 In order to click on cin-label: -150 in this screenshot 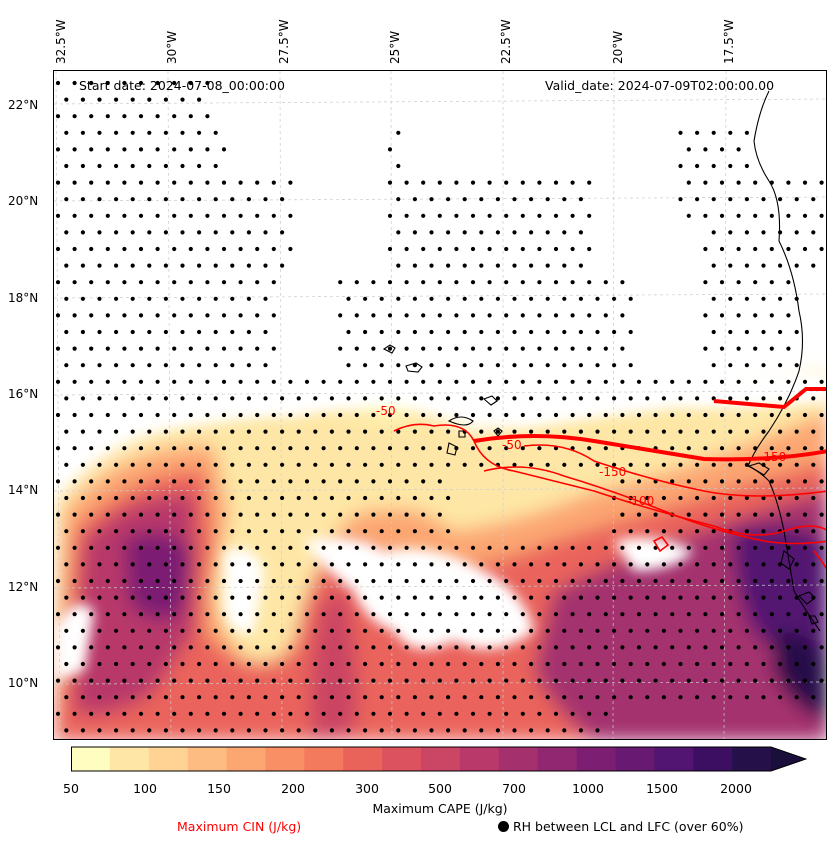, I will do `click(772, 457)`.